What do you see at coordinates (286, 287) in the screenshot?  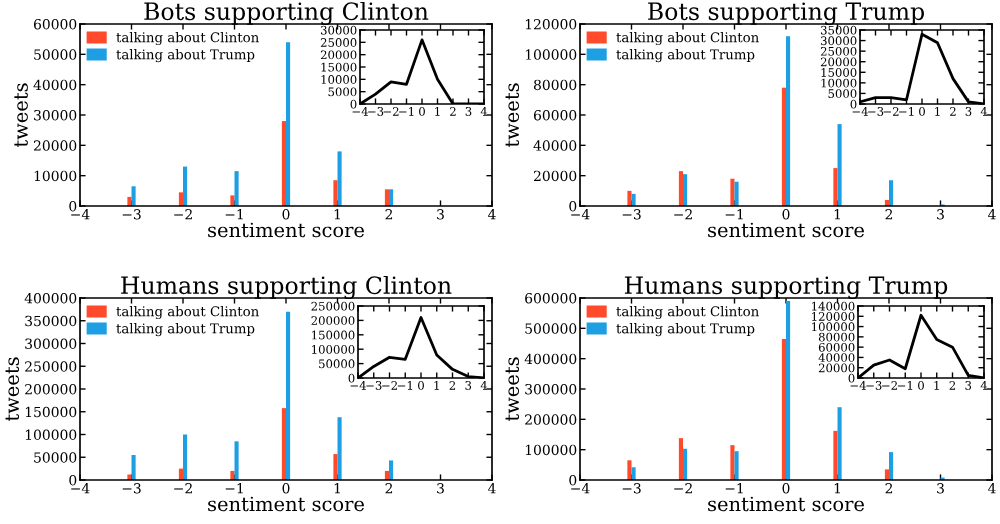 I see `chart-title: Humans supporting Clinton` at bounding box center [286, 287].